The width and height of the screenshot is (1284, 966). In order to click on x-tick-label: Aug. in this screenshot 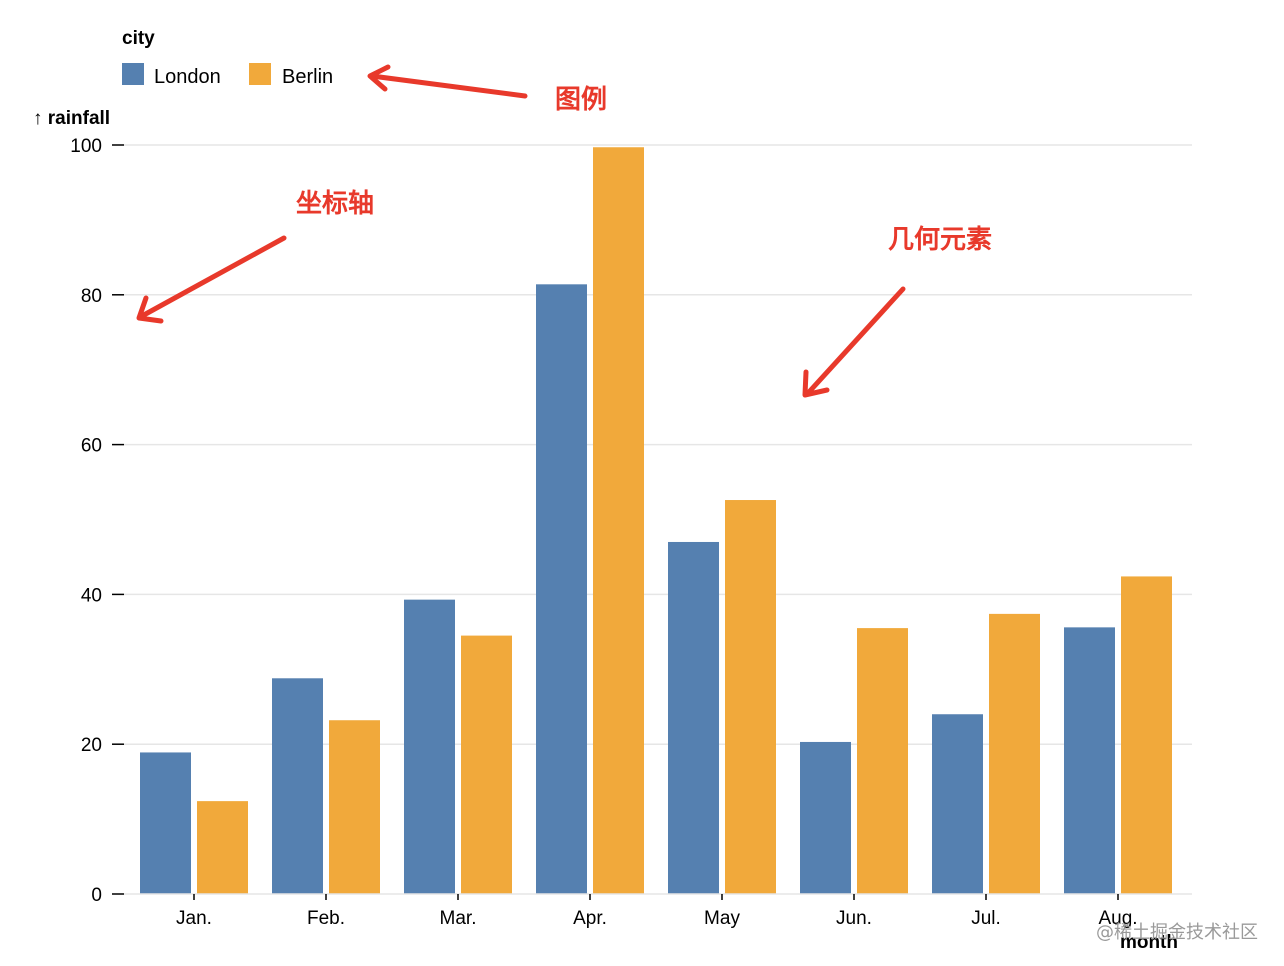, I will do `click(1117, 918)`.